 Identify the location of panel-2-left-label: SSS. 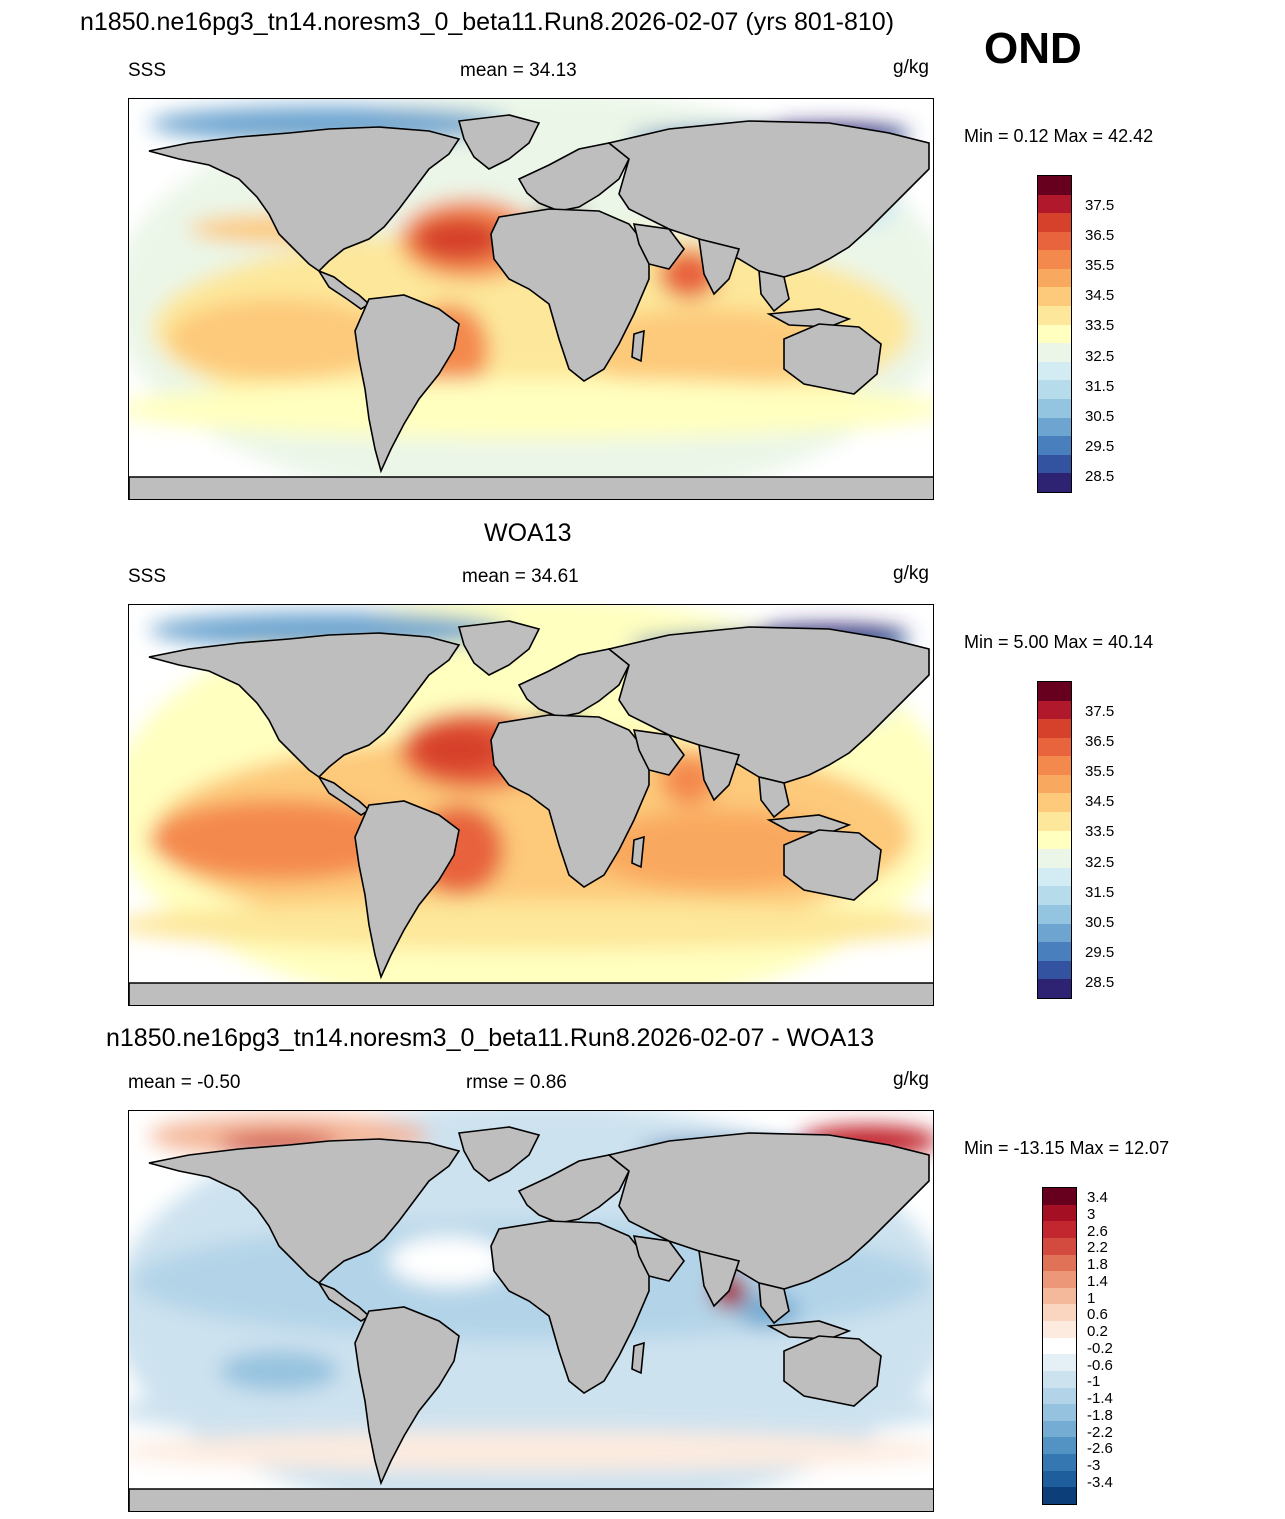
(147, 576).